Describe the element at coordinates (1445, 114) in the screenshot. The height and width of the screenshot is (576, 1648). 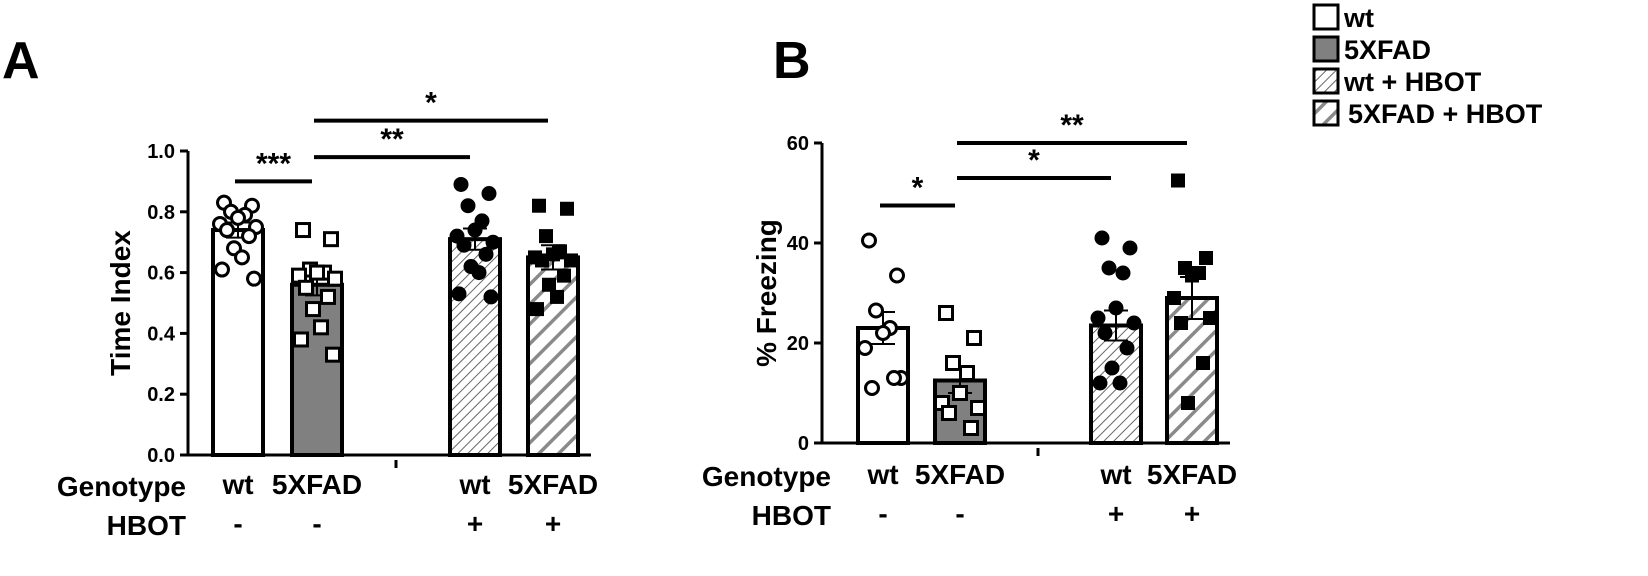
I see `legend-label: 5XFAD + HBOT` at that location.